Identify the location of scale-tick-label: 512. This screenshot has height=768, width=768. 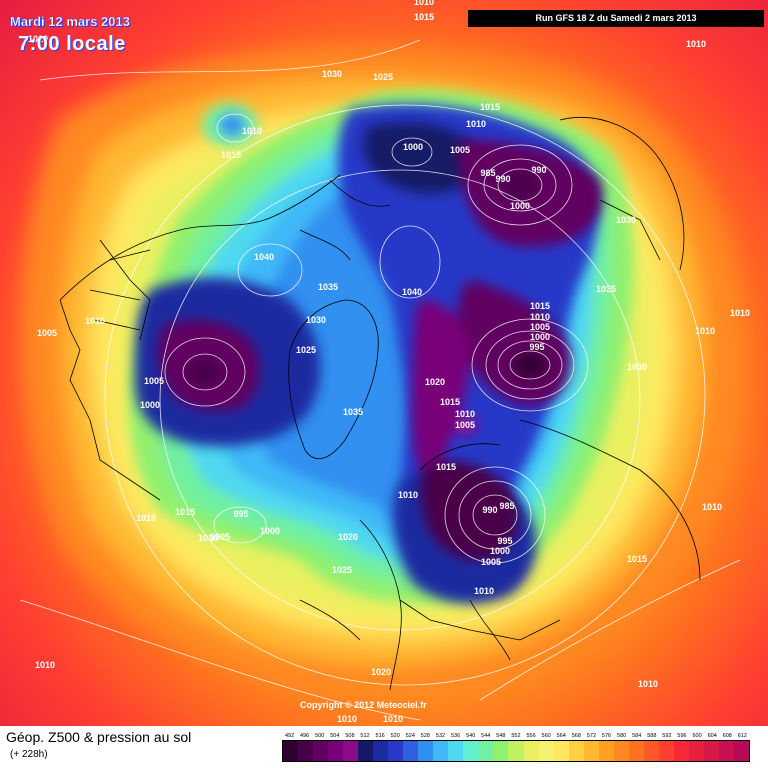
(365, 736).